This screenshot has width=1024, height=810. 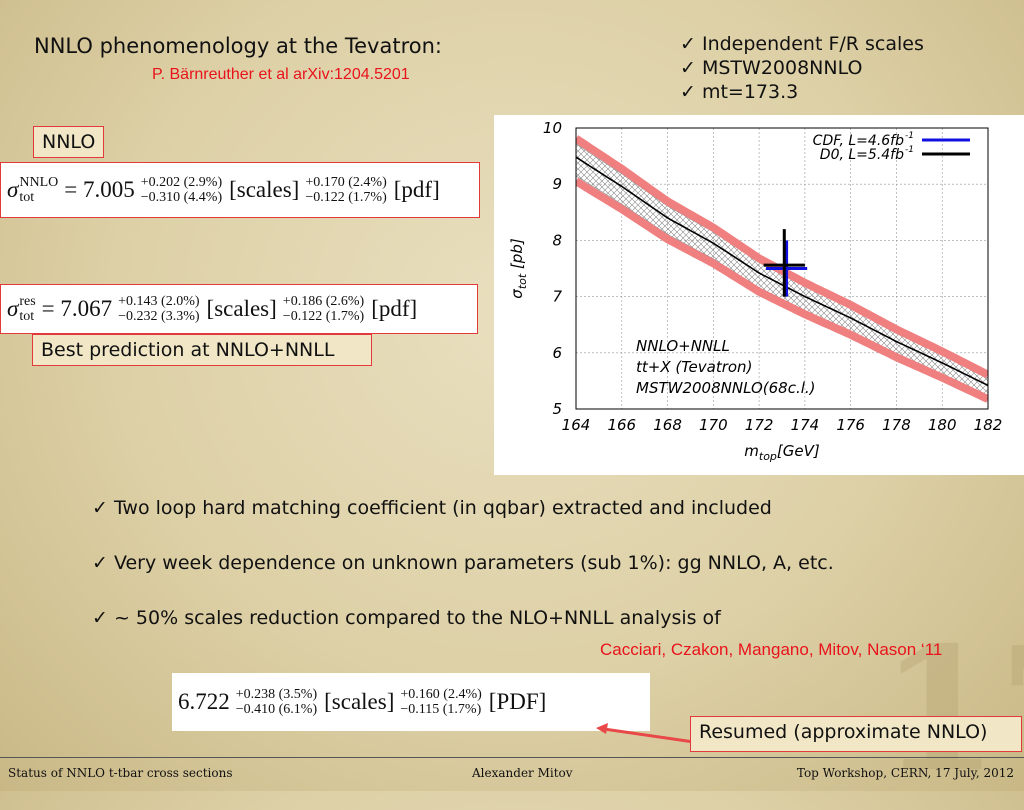 What do you see at coordinates (552, 128) in the screenshot?
I see `y-tick-label: 10` at bounding box center [552, 128].